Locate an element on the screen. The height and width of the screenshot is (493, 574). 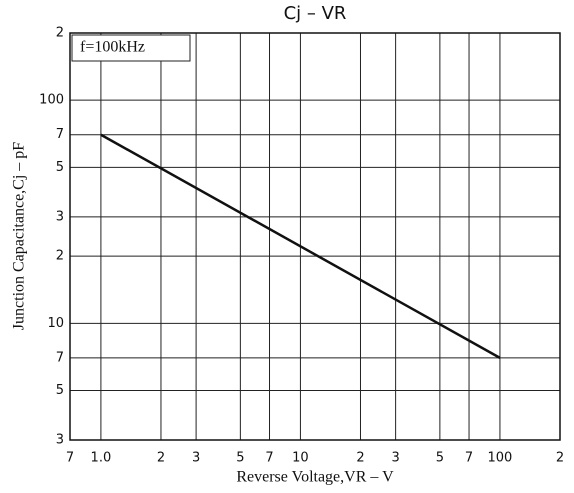
x-tick-label: 10 is located at coordinates (300, 458).